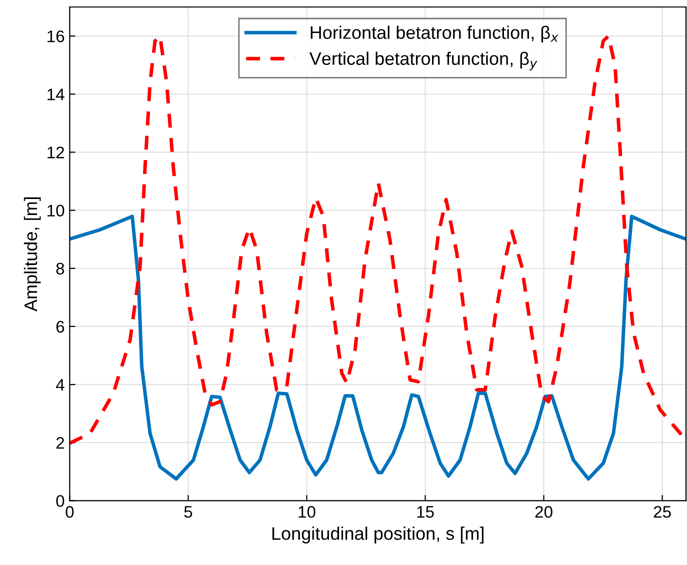 The height and width of the screenshot is (565, 687). I want to click on x-axis-title: Longitudinal position, s [m], so click(378, 535).